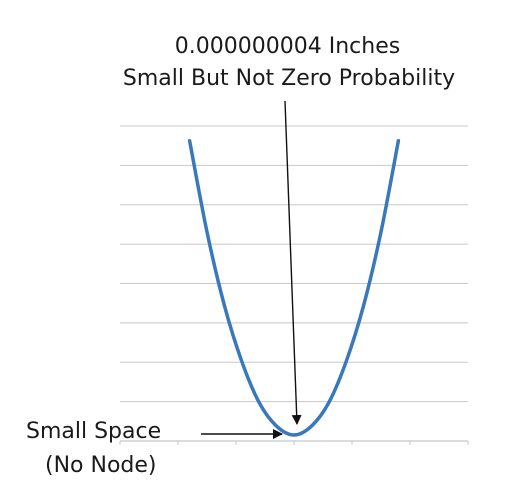 Image resolution: width=520 pixels, height=483 pixels. Describe the element at coordinates (289, 78) in the screenshot. I see `annotation-top-line-2: Small But Not Zero Probability` at that location.